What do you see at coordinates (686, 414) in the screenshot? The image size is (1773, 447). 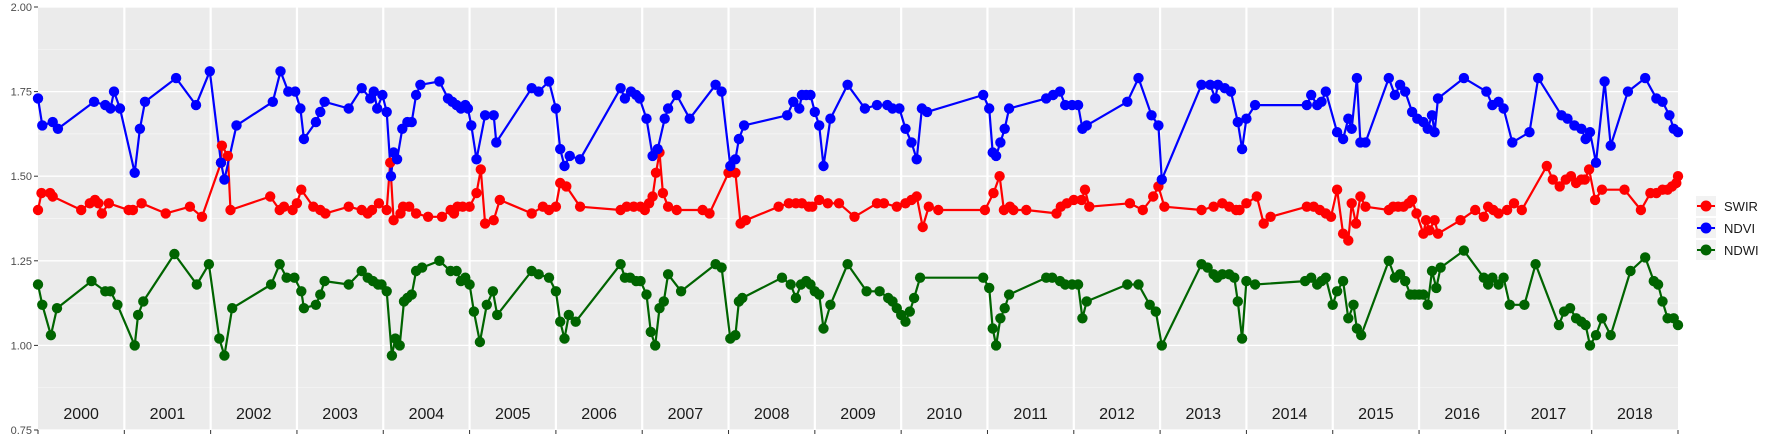 I see `year-label: 2007` at bounding box center [686, 414].